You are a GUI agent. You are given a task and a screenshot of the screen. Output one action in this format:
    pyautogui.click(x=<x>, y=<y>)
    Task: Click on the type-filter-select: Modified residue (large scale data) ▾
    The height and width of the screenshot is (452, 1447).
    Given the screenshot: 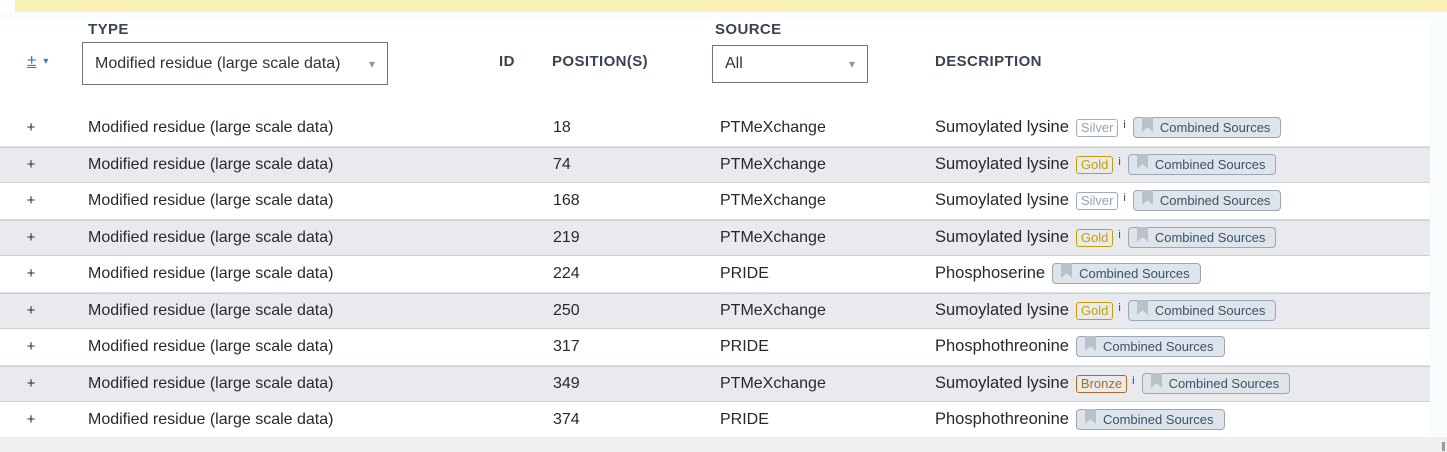 What is the action you would take?
    pyautogui.click(x=235, y=63)
    